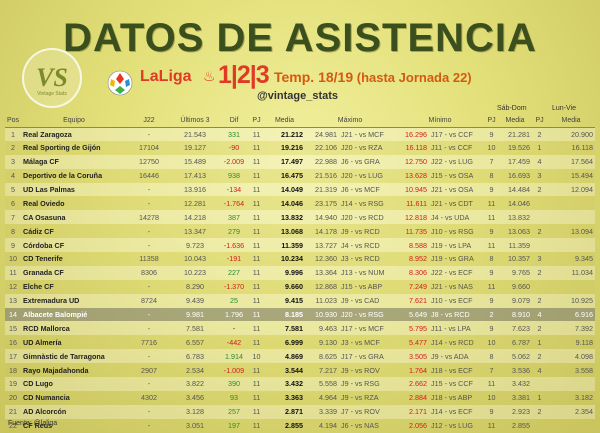  What do you see at coordinates (195, 328) in the screenshot?
I see `row-last3: 7.581` at bounding box center [195, 328].